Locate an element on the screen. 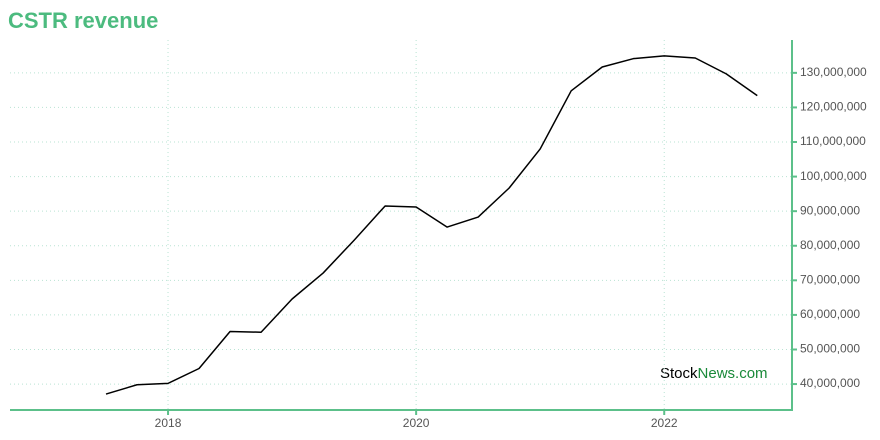  y-tick-label: 120,000,000 is located at coordinates (833, 107).